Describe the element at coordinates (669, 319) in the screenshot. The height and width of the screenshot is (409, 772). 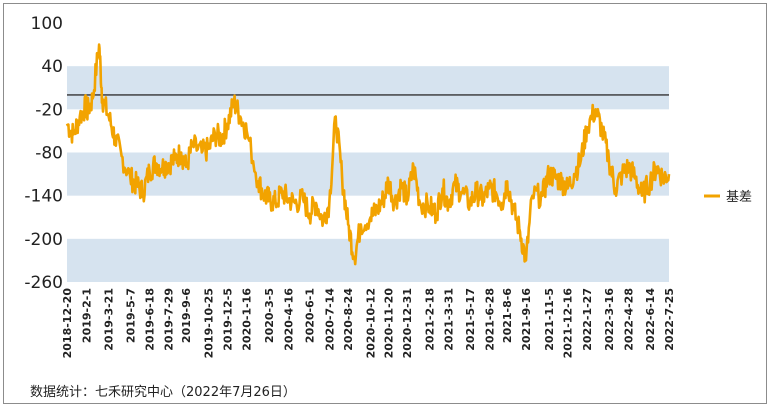
I see `x-tick-label: 2022-7-25` at that location.